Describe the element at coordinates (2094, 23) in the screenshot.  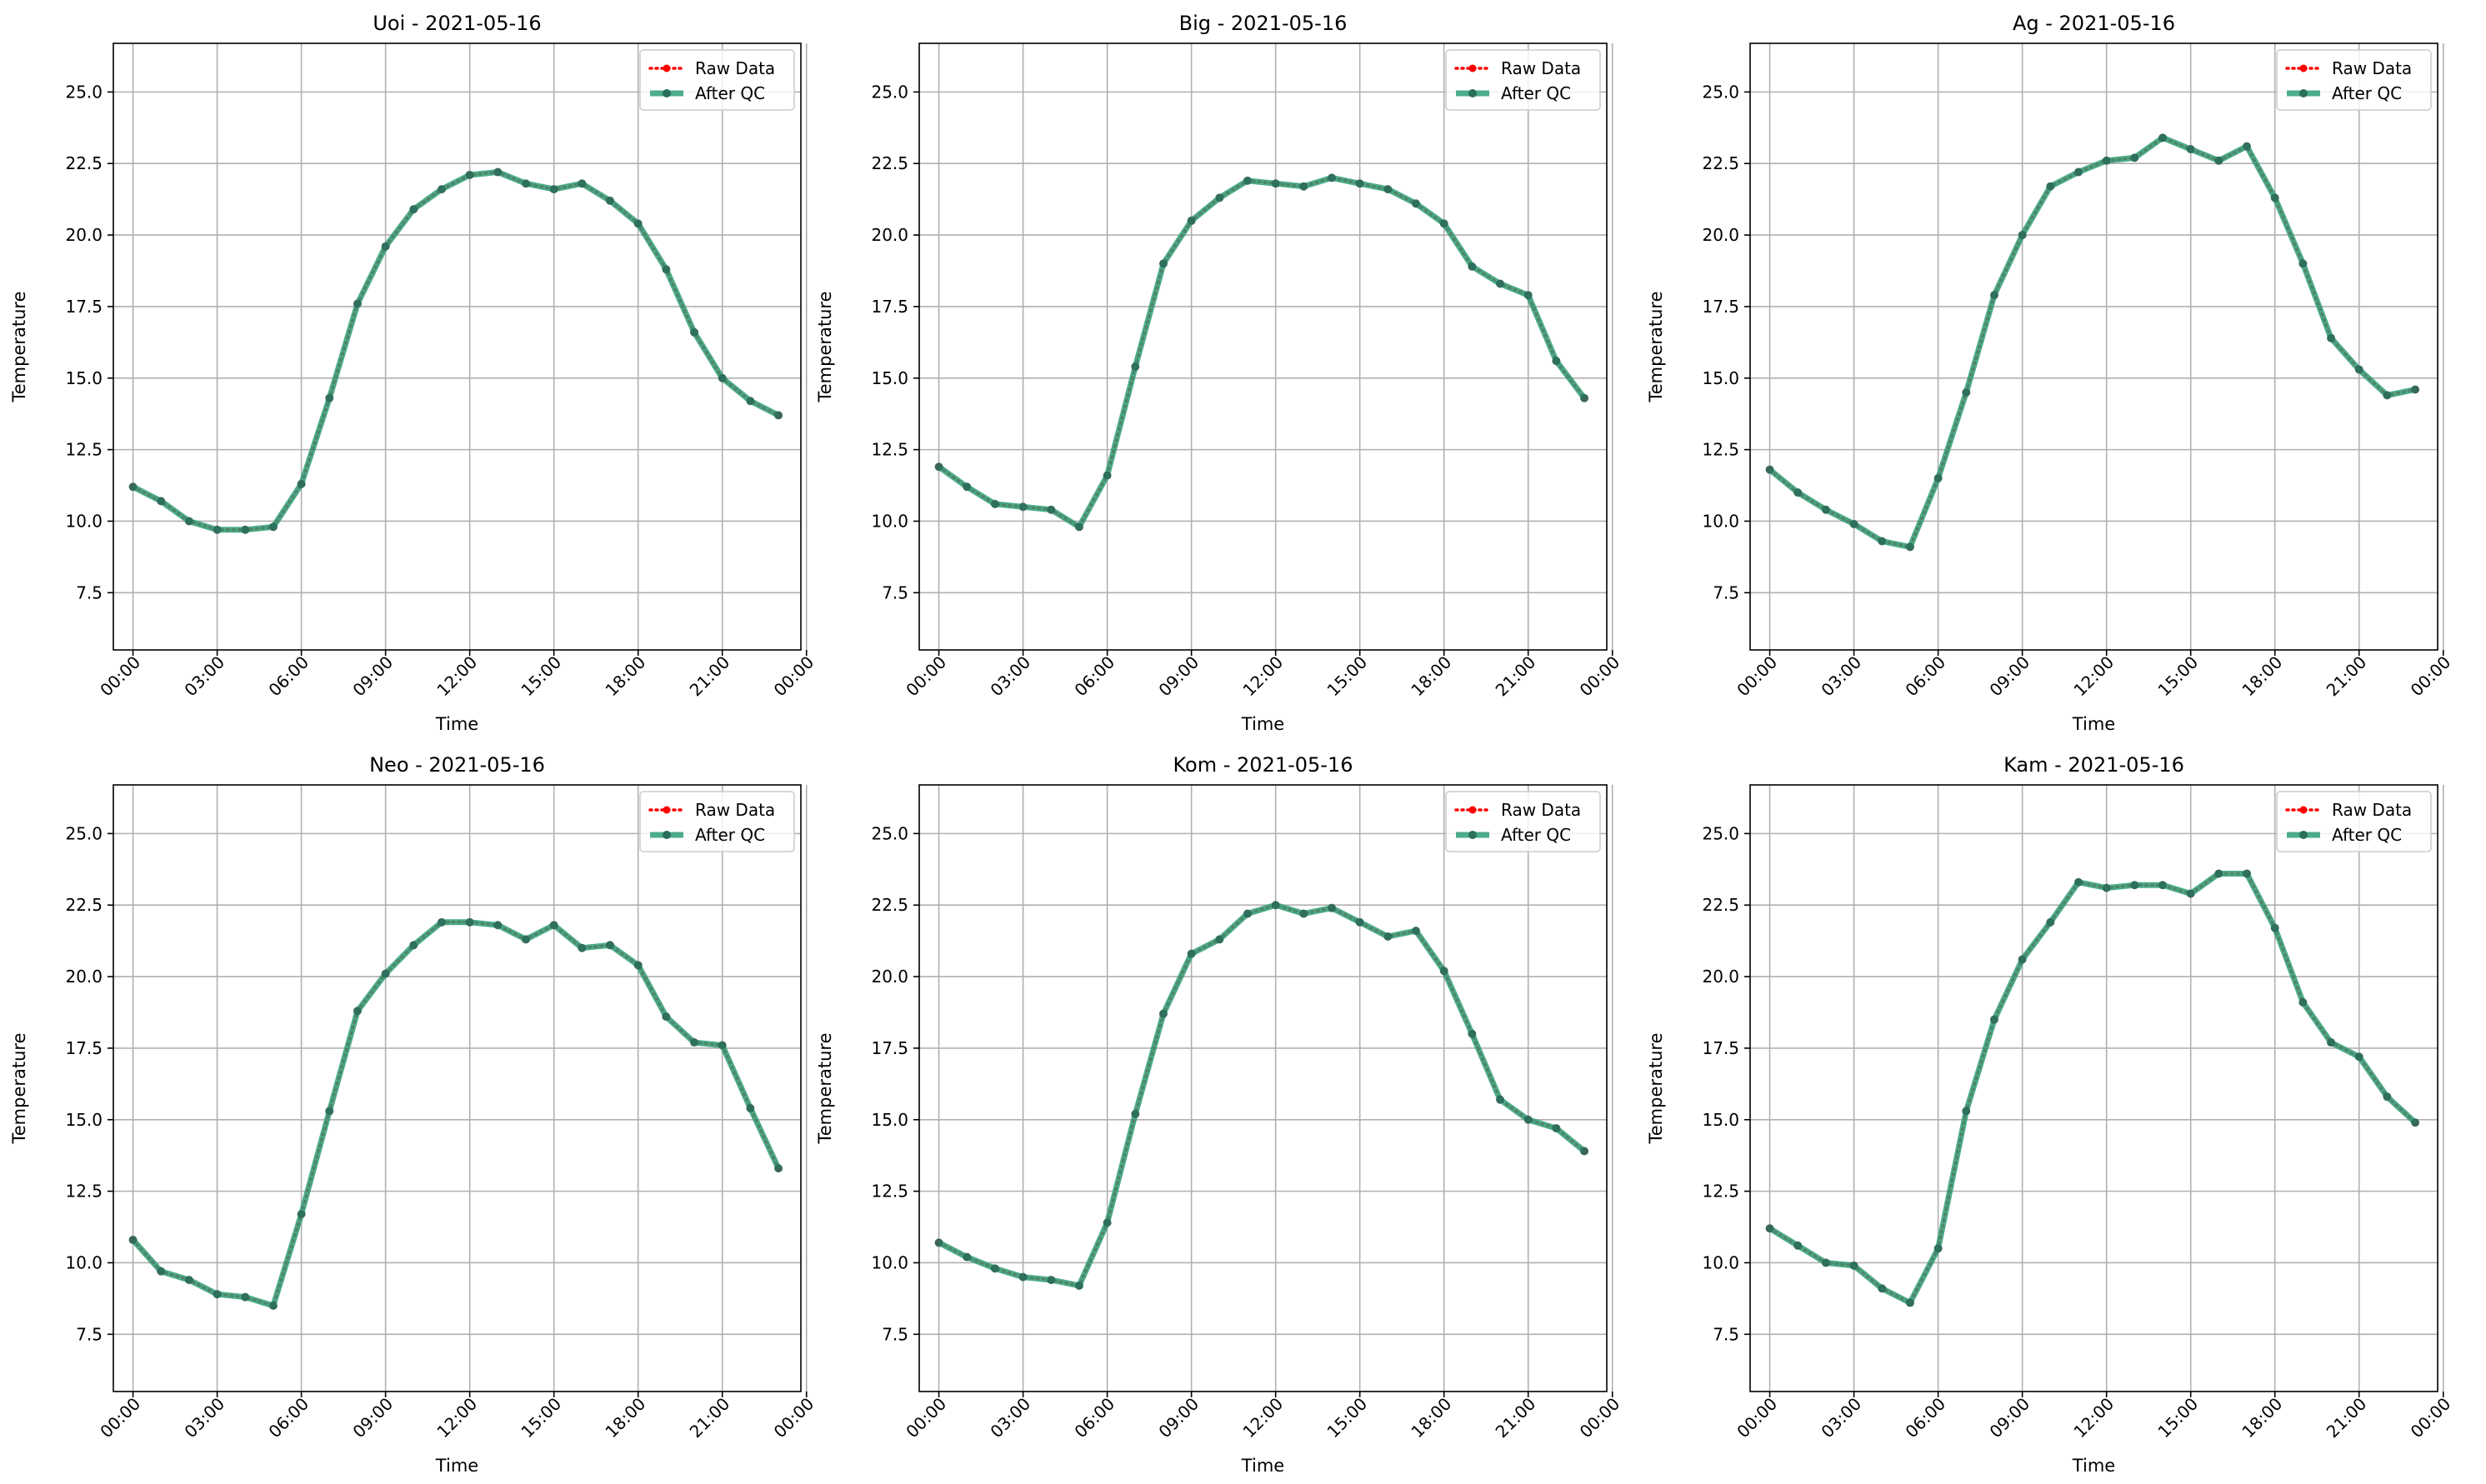
I see `subplot-title: Ag - 2021-05-16` at that location.